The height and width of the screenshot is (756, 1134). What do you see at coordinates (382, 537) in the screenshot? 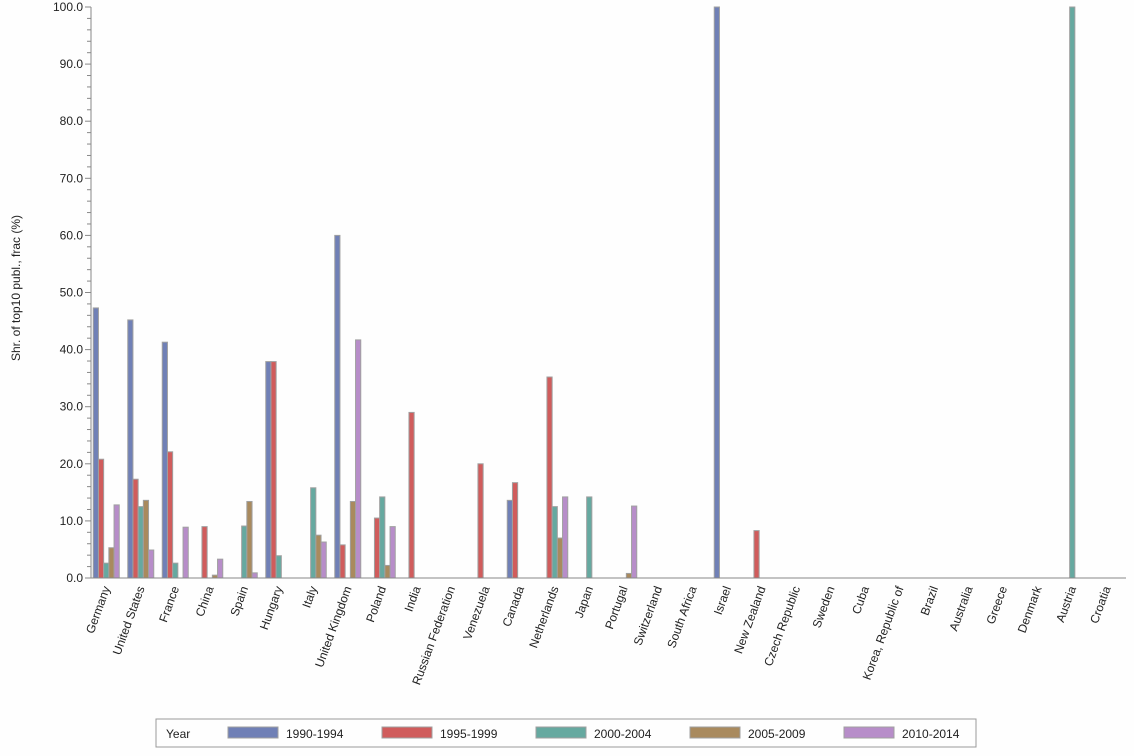
I see `bar-2000-2004-poland` at bounding box center [382, 537].